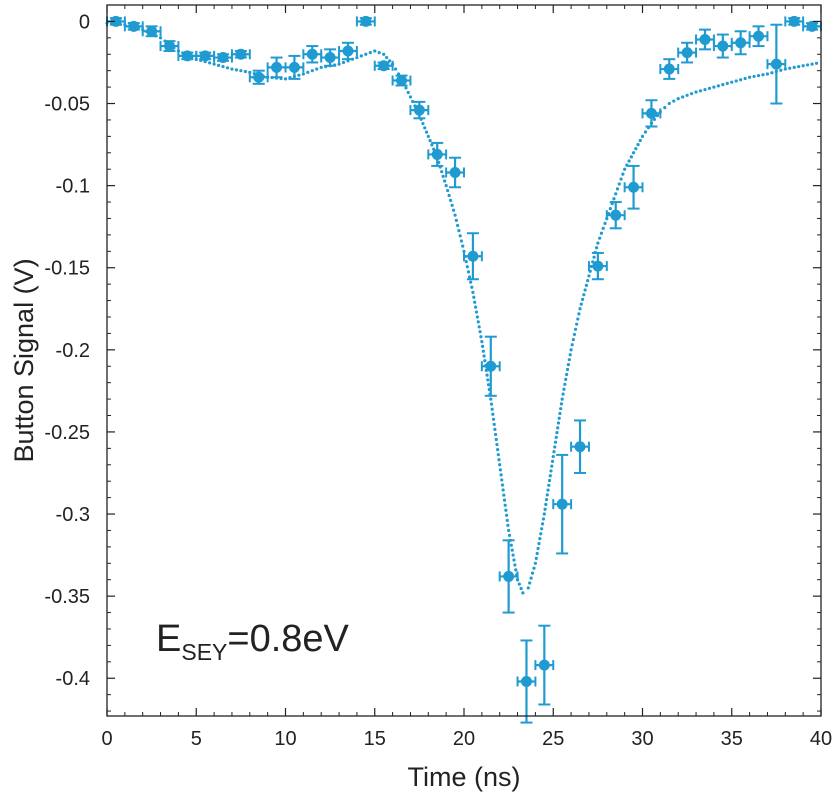 Image resolution: width=838 pixels, height=808 pixels. What do you see at coordinates (732, 739) in the screenshot?
I see `x-tick-label: 35` at bounding box center [732, 739].